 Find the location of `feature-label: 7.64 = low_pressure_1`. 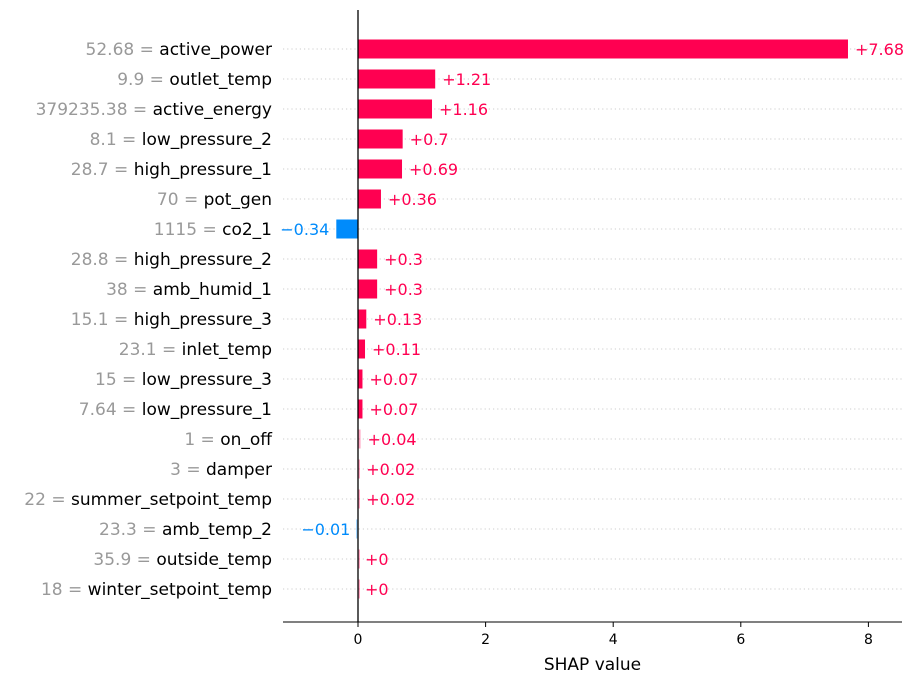

feature-label: 7.64 = low_pressure_1 is located at coordinates (175, 410).